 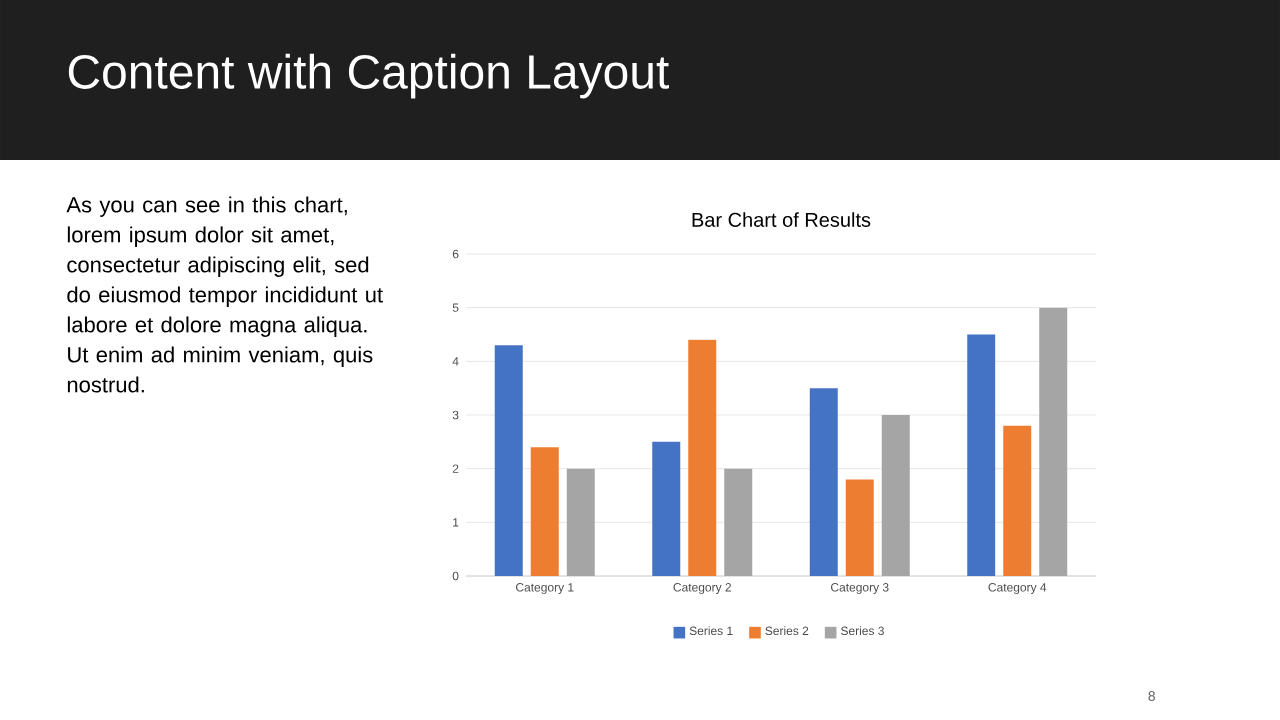 I want to click on text: As you can see in this chart, lorem ipsum dolor sit amet, consectetur adipiscing elit, sed do eiusmod tempor incididunt ut labore et dolore magna aliqua. Ut enim ad minim veniam, quis nostrud., so click(x=224, y=294).